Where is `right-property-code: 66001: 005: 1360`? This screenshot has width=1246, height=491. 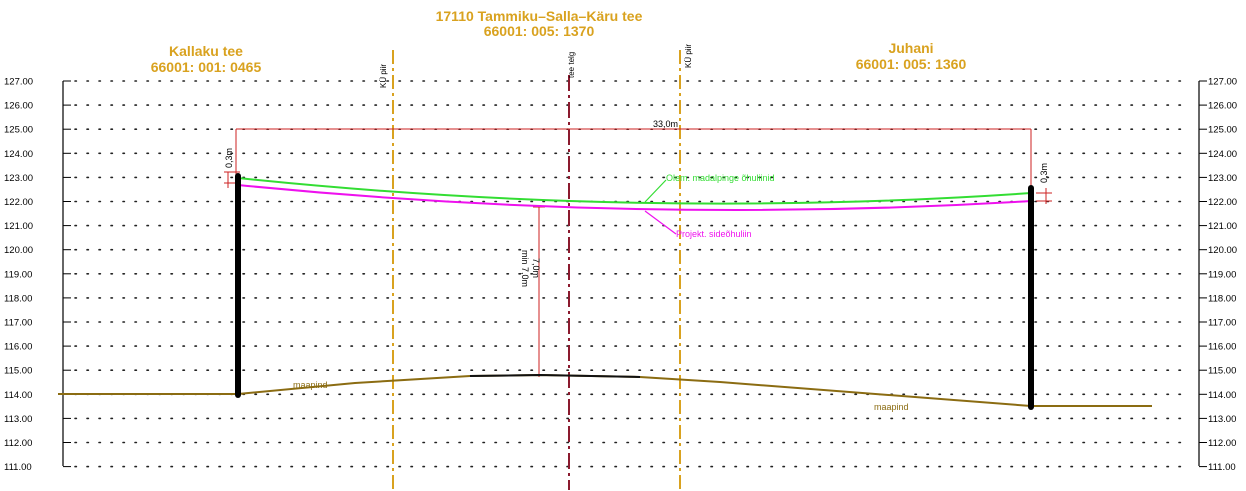 right-property-code: 66001: 005: 1360 is located at coordinates (911, 64).